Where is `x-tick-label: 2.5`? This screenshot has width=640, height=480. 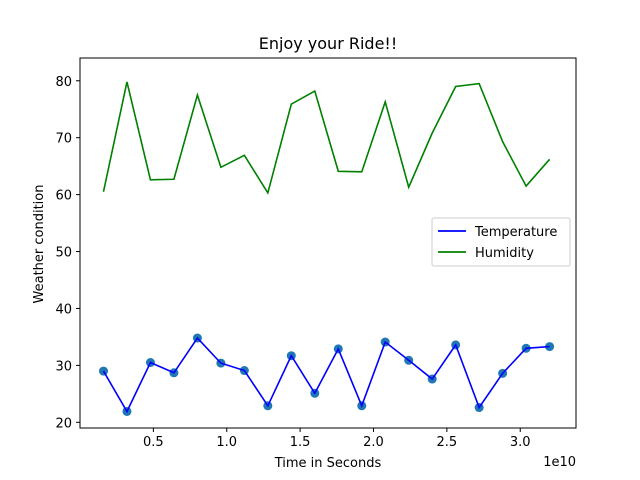
x-tick-label: 2.5 is located at coordinates (447, 442).